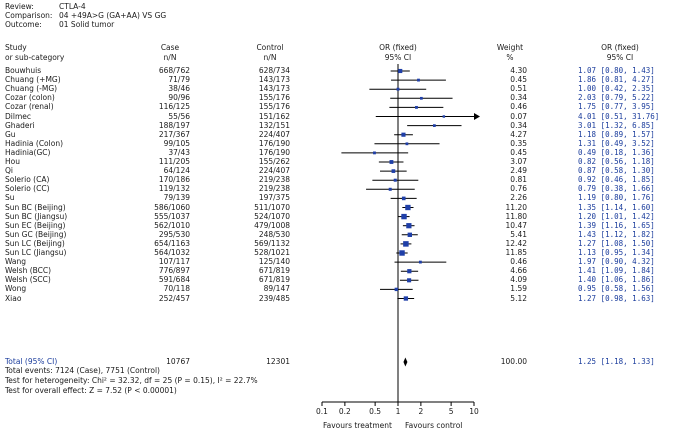 The image size is (685, 431). I want to click on col-weight: Weight, so click(510, 47).